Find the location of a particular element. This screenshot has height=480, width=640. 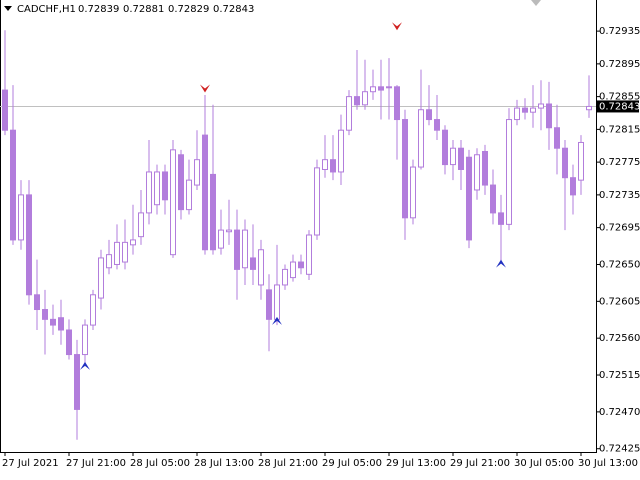

y-tick-label: 0.72425 is located at coordinates (619, 449).